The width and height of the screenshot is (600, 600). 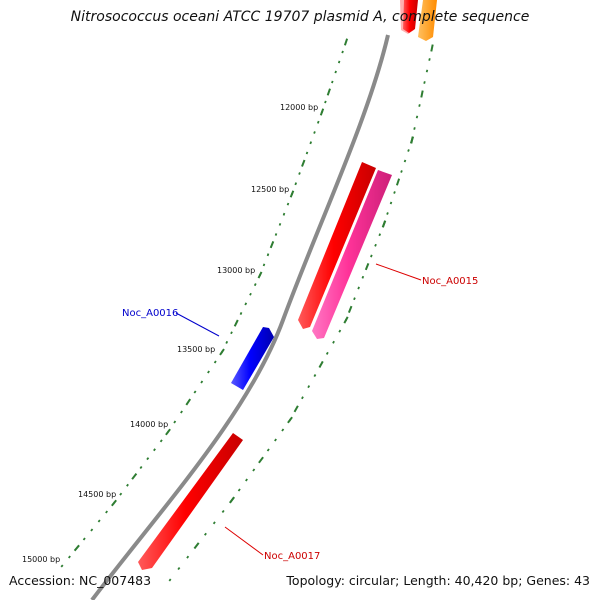 What do you see at coordinates (450, 281) in the screenshot?
I see `gene-label-noc-a0015: Noc_A0015` at bounding box center [450, 281].